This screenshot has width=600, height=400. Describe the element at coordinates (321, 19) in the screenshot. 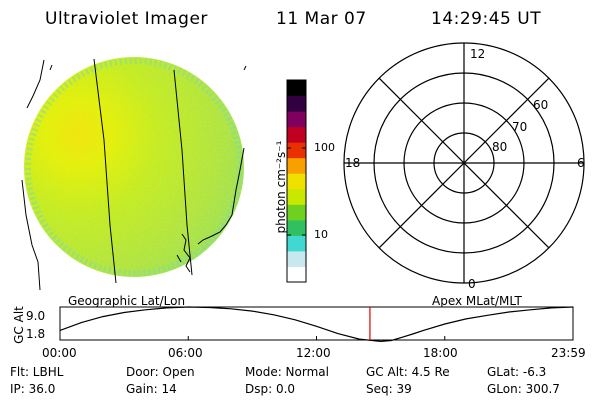

I see `date-label: 11 Mar 07` at that location.